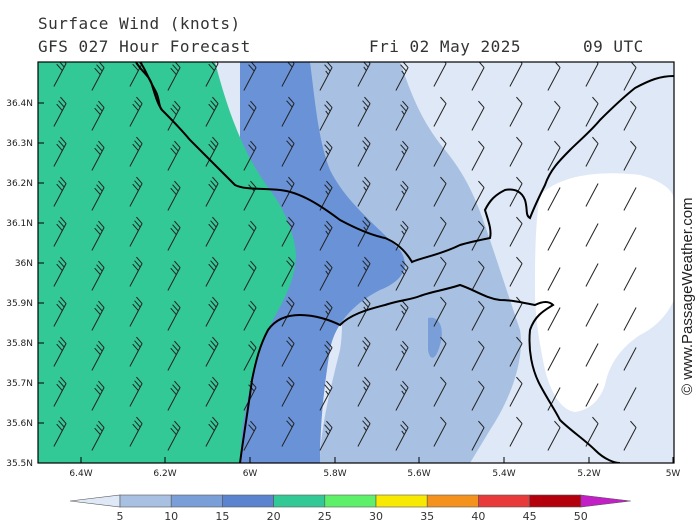 This screenshot has width=700, height=525. I want to click on zone-calm, so click(604, 292).